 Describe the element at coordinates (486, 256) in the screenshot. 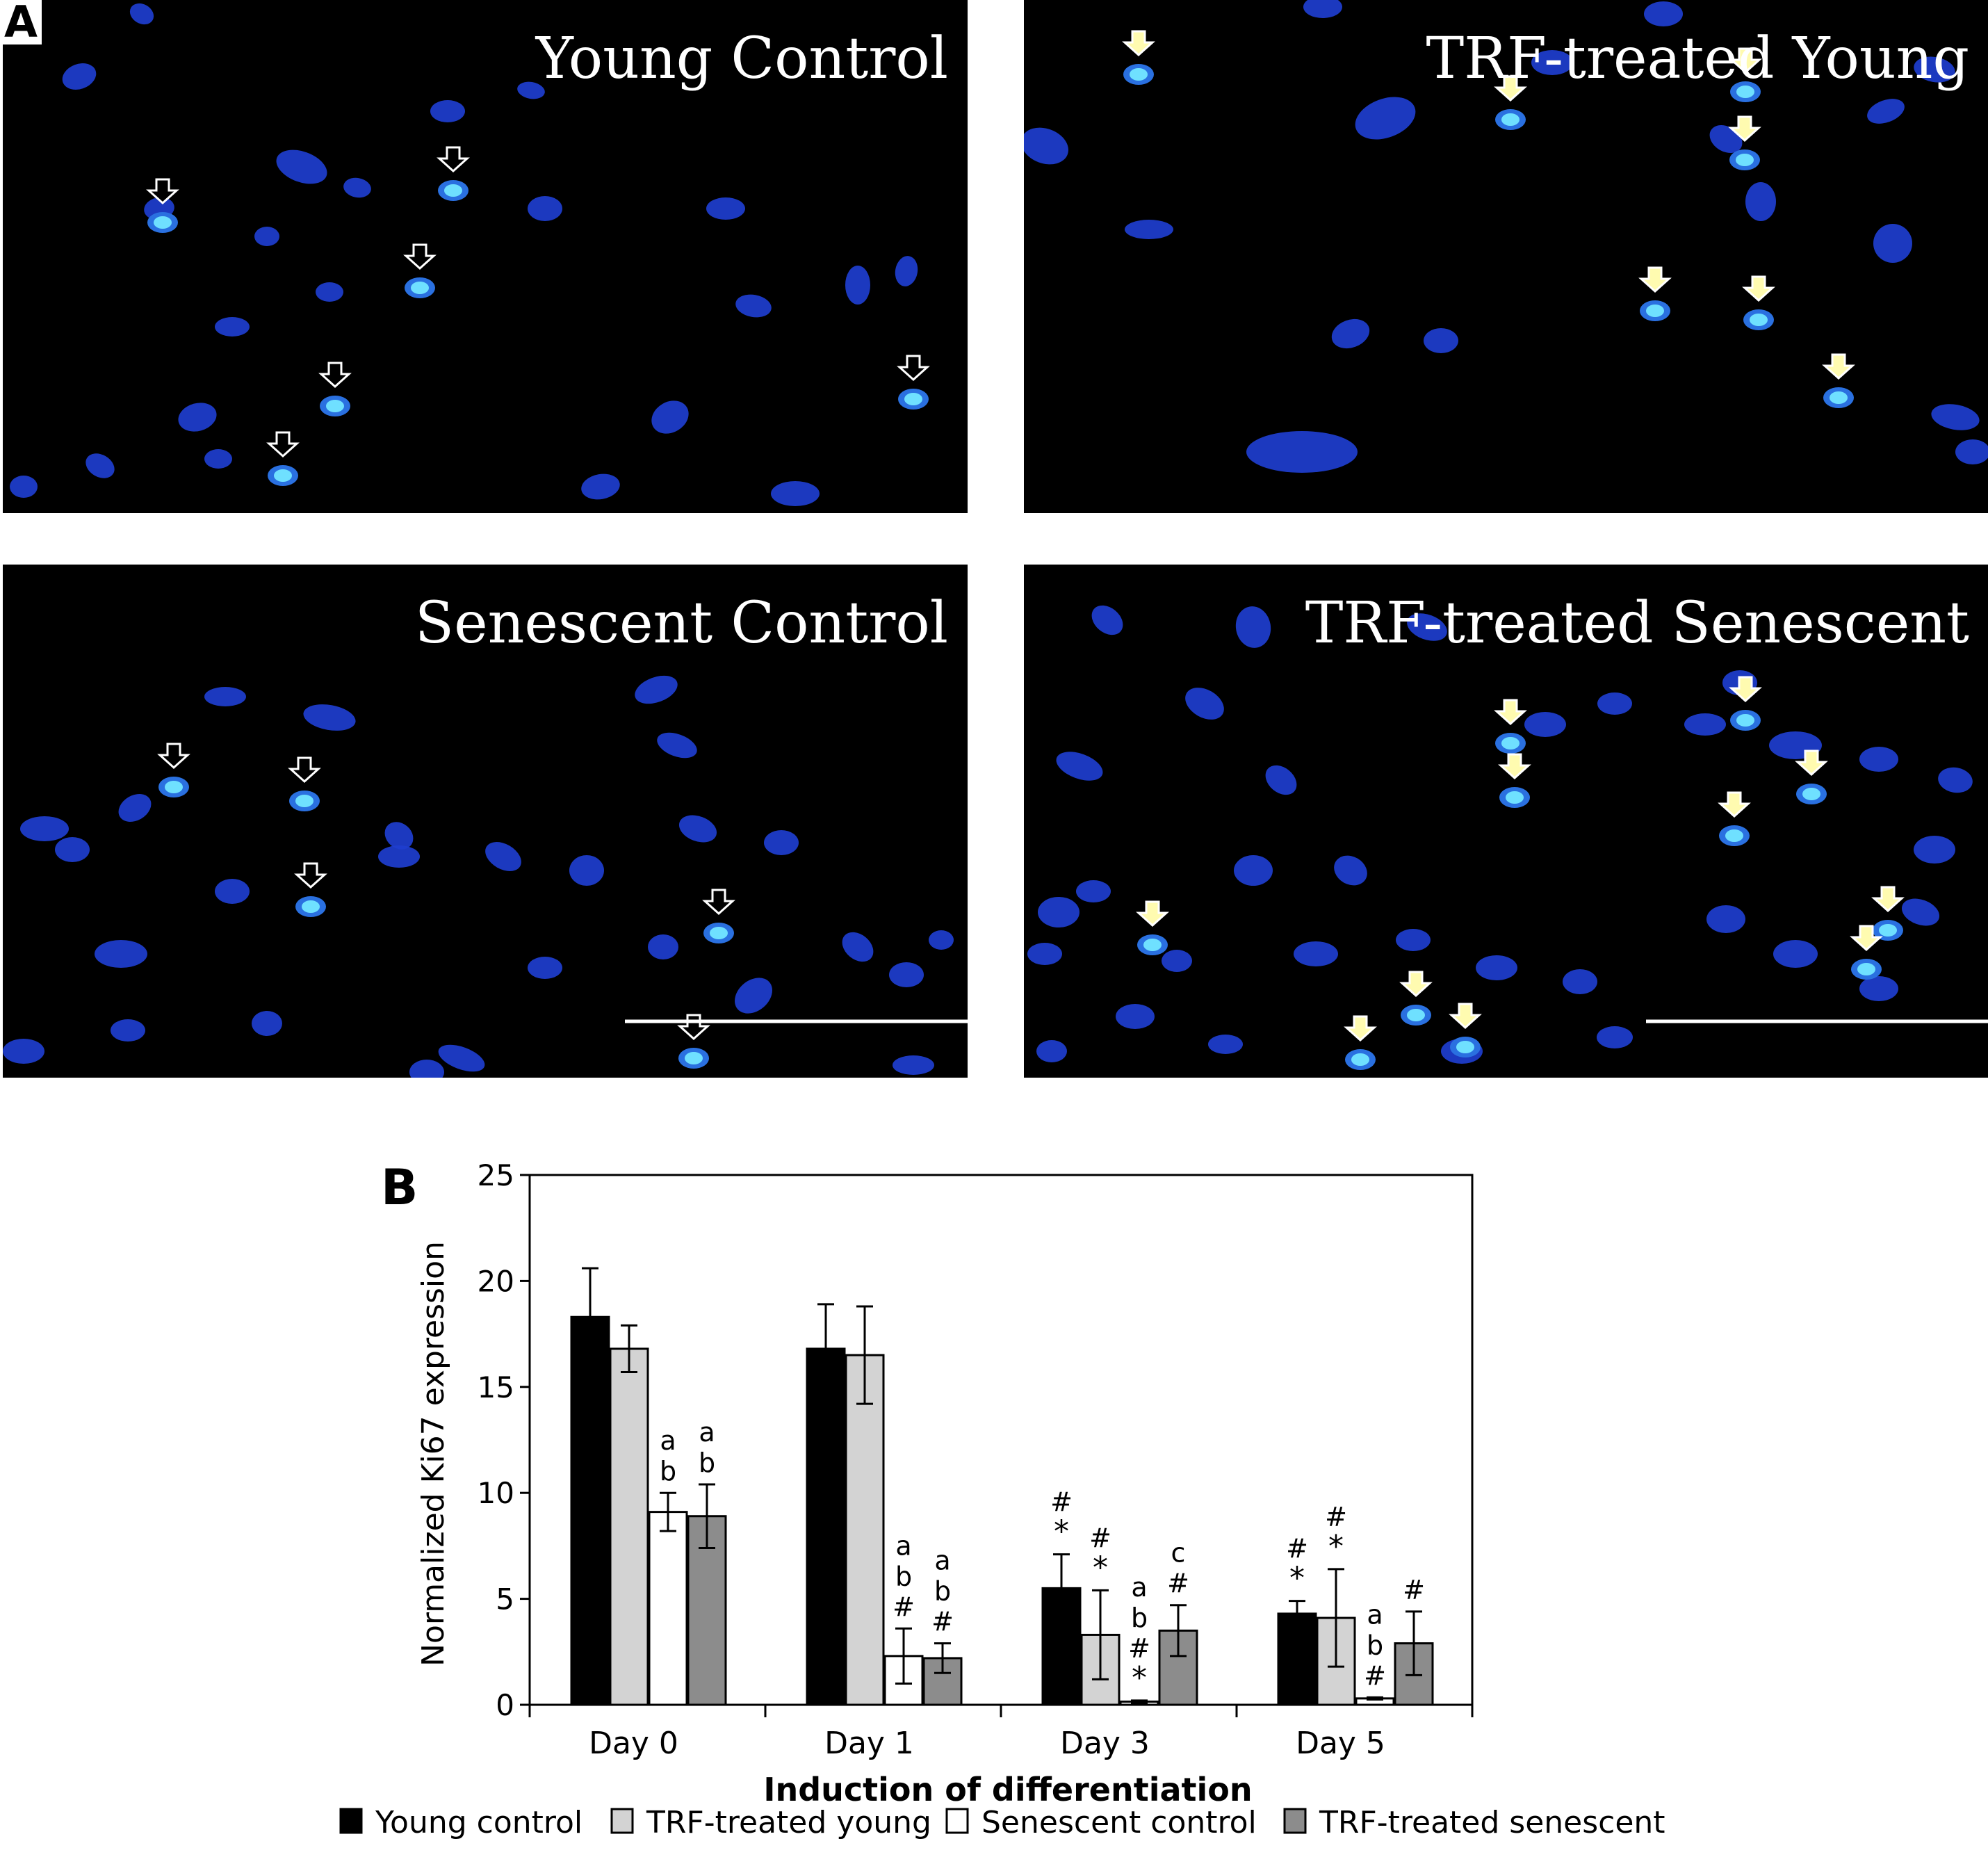

I see `micrograph-young-control: Young Control` at that location.